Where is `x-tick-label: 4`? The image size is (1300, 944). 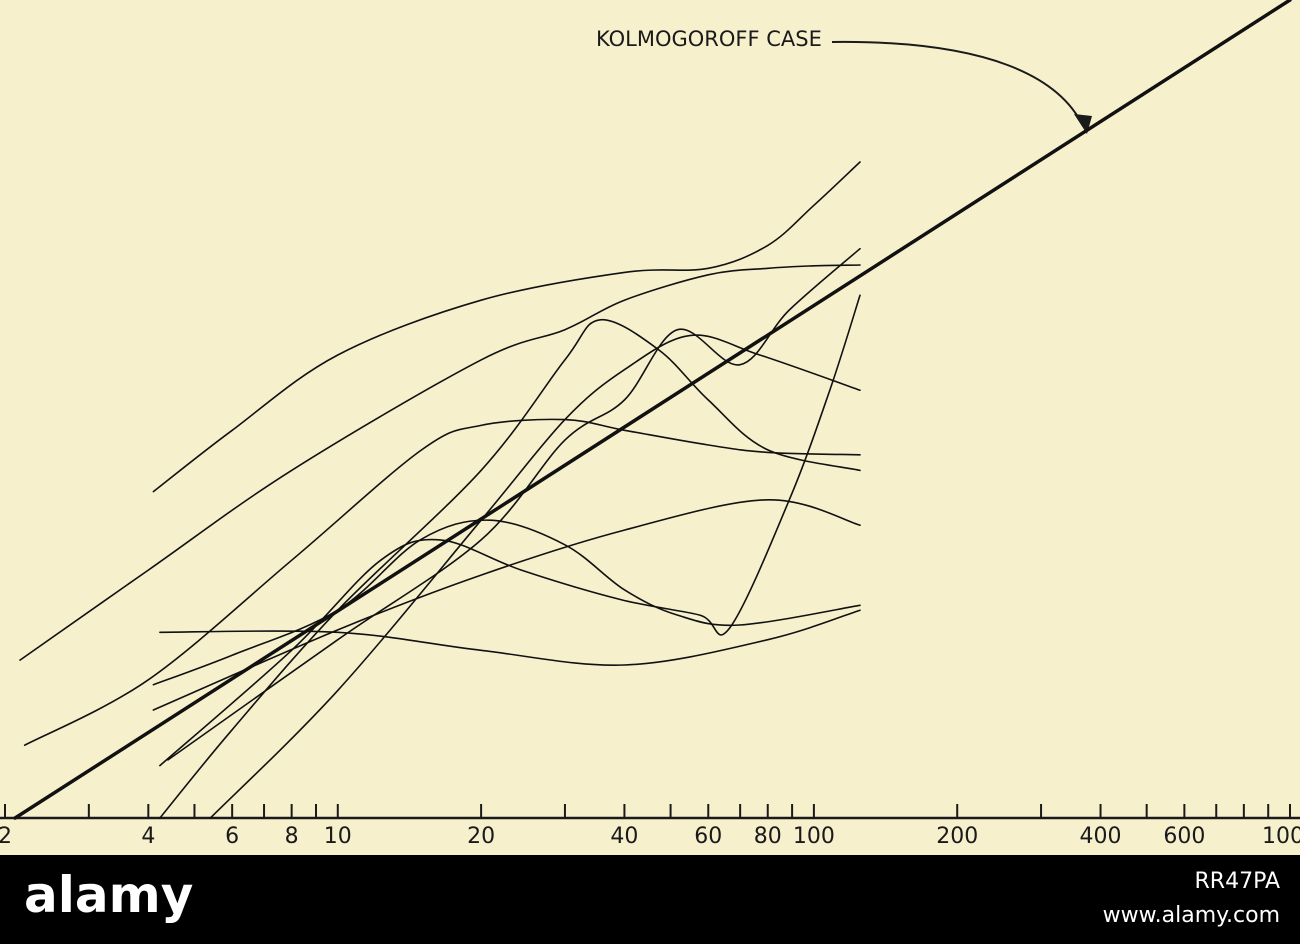
x-tick-label: 4 is located at coordinates (148, 836).